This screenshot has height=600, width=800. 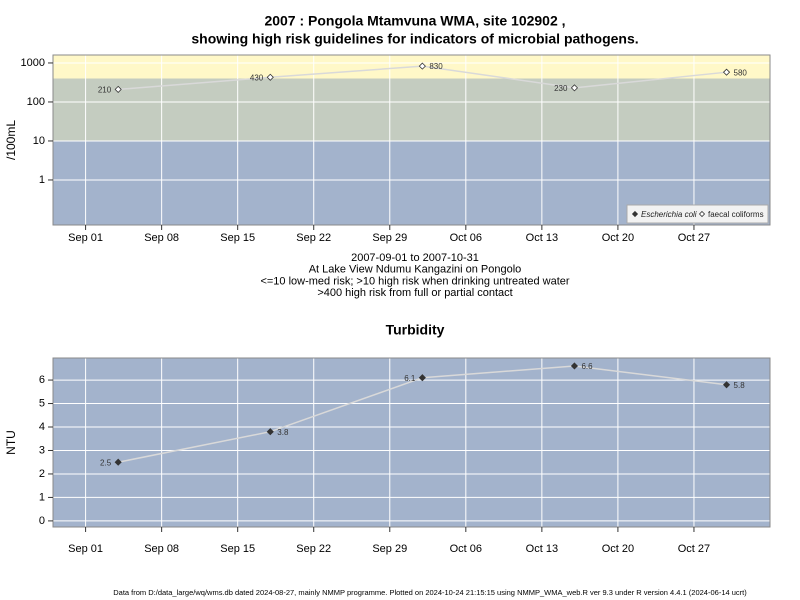 I want to click on data-label: 430, so click(x=257, y=77).